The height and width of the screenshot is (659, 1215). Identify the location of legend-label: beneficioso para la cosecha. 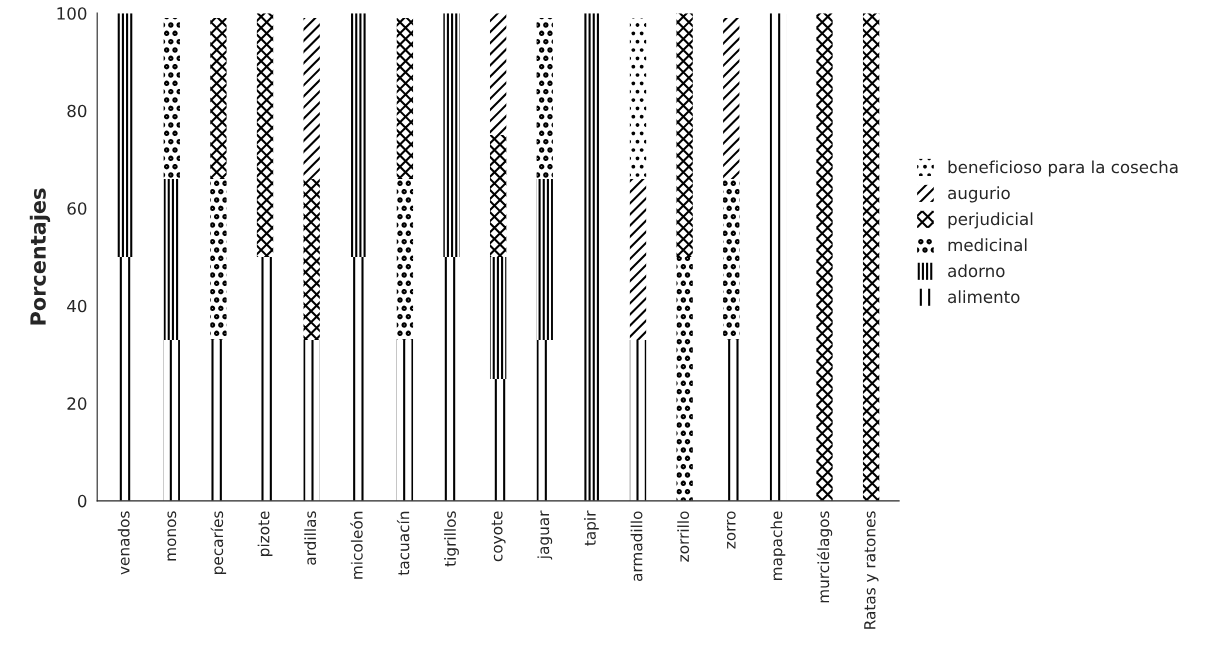
(1063, 168).